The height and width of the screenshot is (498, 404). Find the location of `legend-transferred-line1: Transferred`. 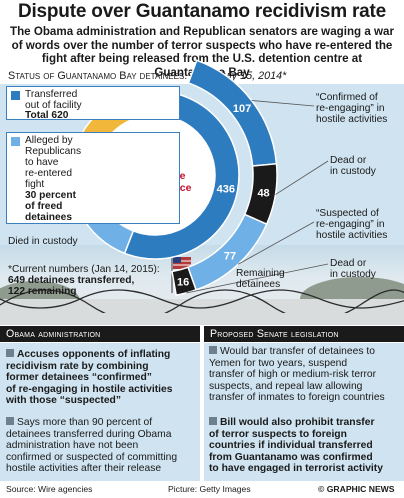

legend-transferred-line1: Transferred is located at coordinates (51, 94).